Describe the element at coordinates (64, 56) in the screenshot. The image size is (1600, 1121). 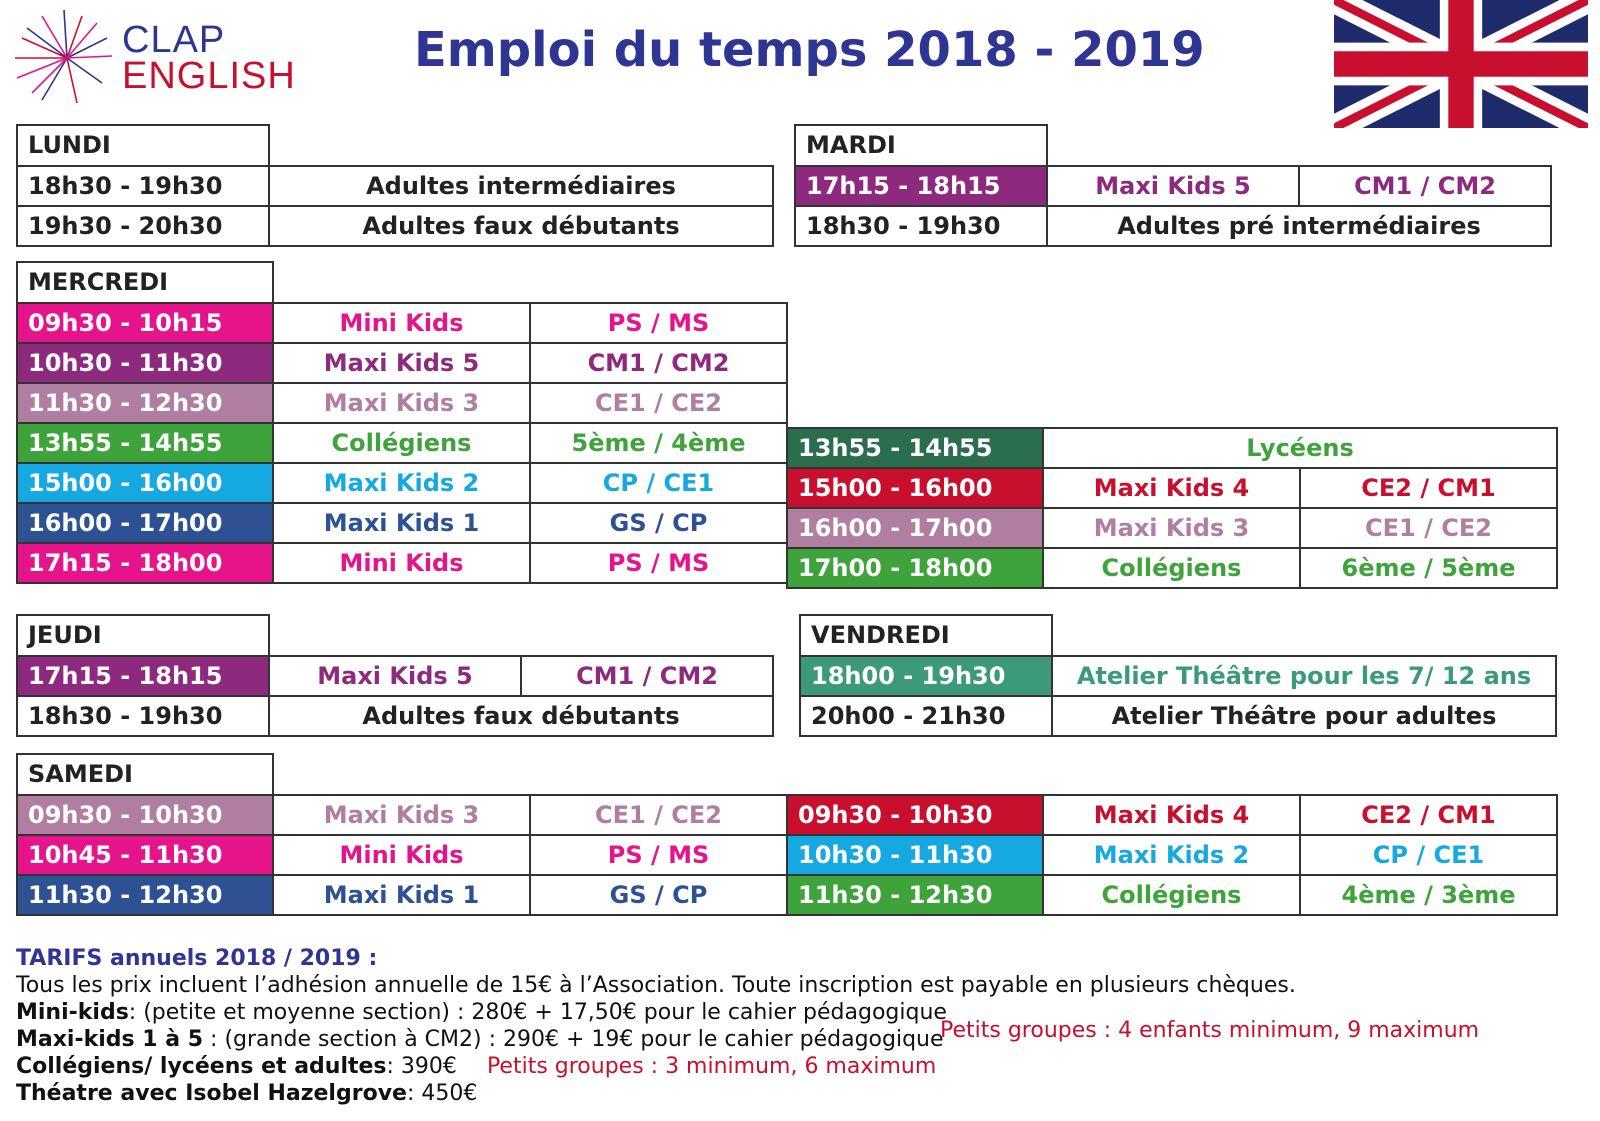
I see `clap-english-logo` at that location.